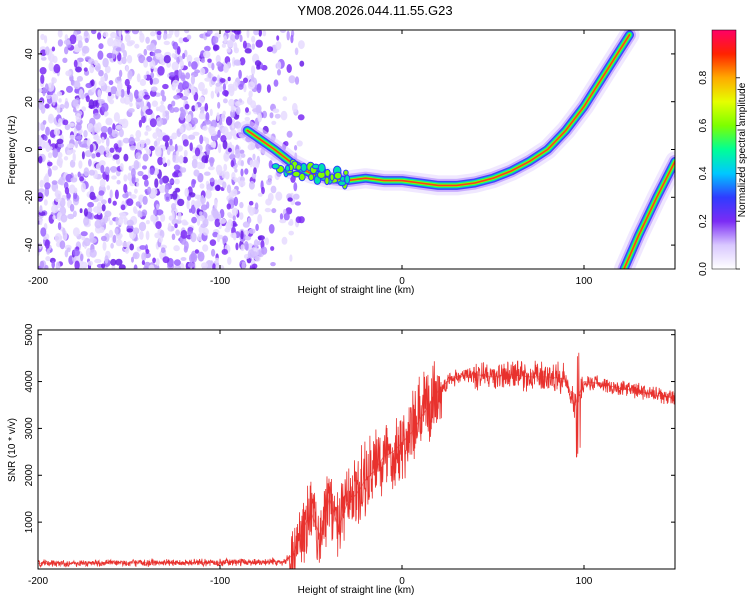 This screenshot has height=600, width=750. Describe the element at coordinates (321, 168) in the screenshot. I see `track-blob` at that location.